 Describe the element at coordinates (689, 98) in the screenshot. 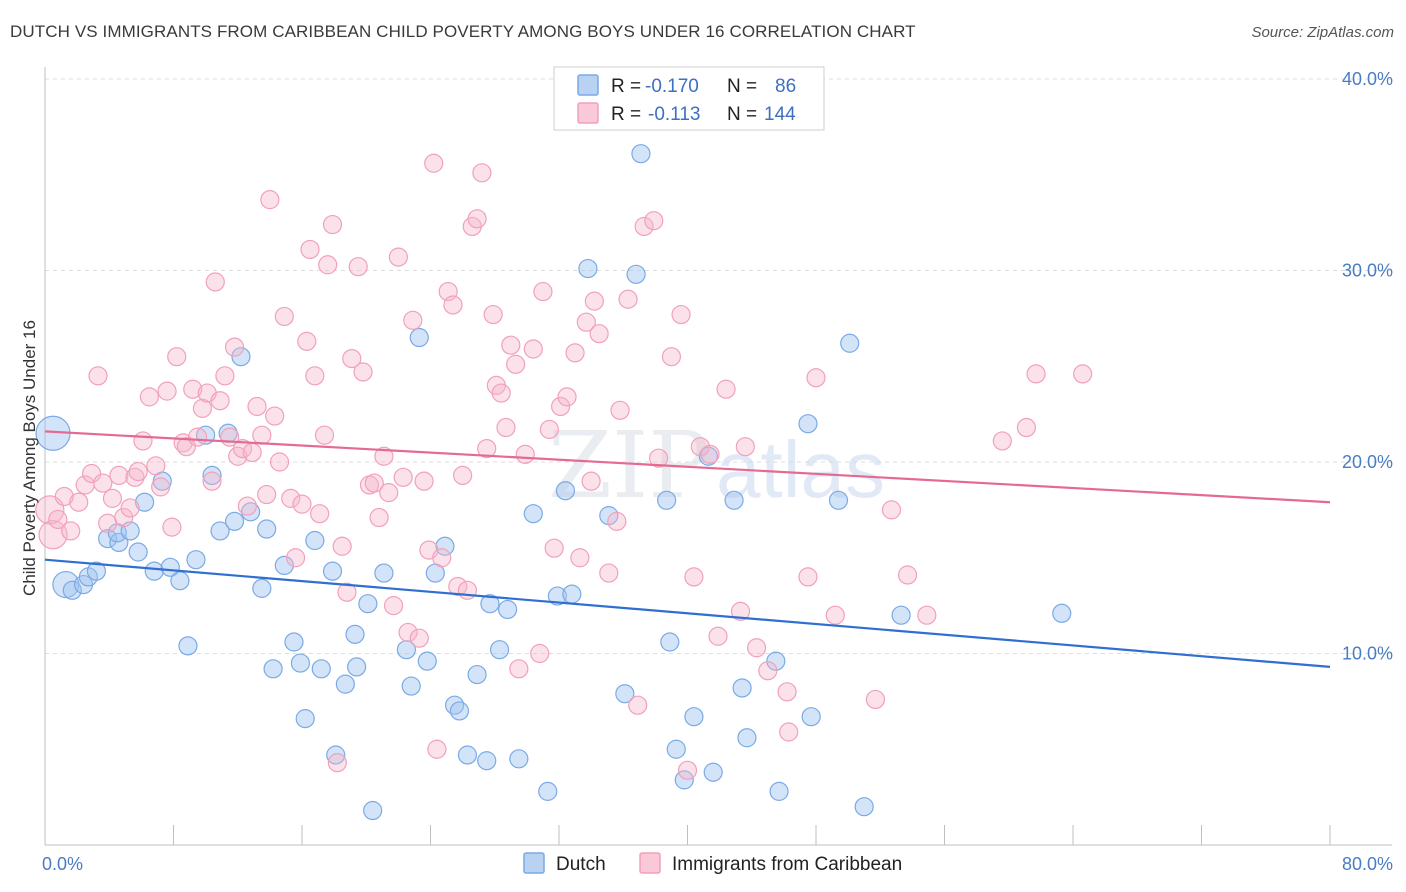

I see `correlation-legend: R = -0.170 N = 86 R = -0.113 N = 144` at that location.